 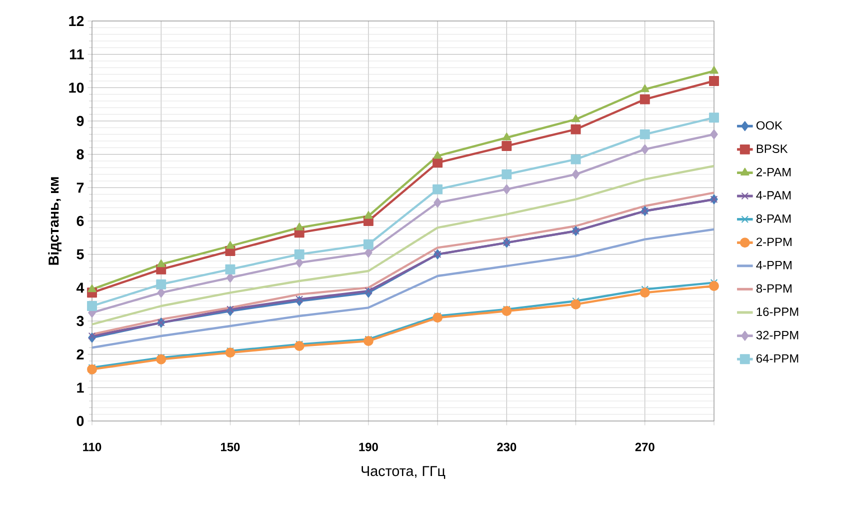 I want to click on legend-label: 4-PPM, so click(x=774, y=265).